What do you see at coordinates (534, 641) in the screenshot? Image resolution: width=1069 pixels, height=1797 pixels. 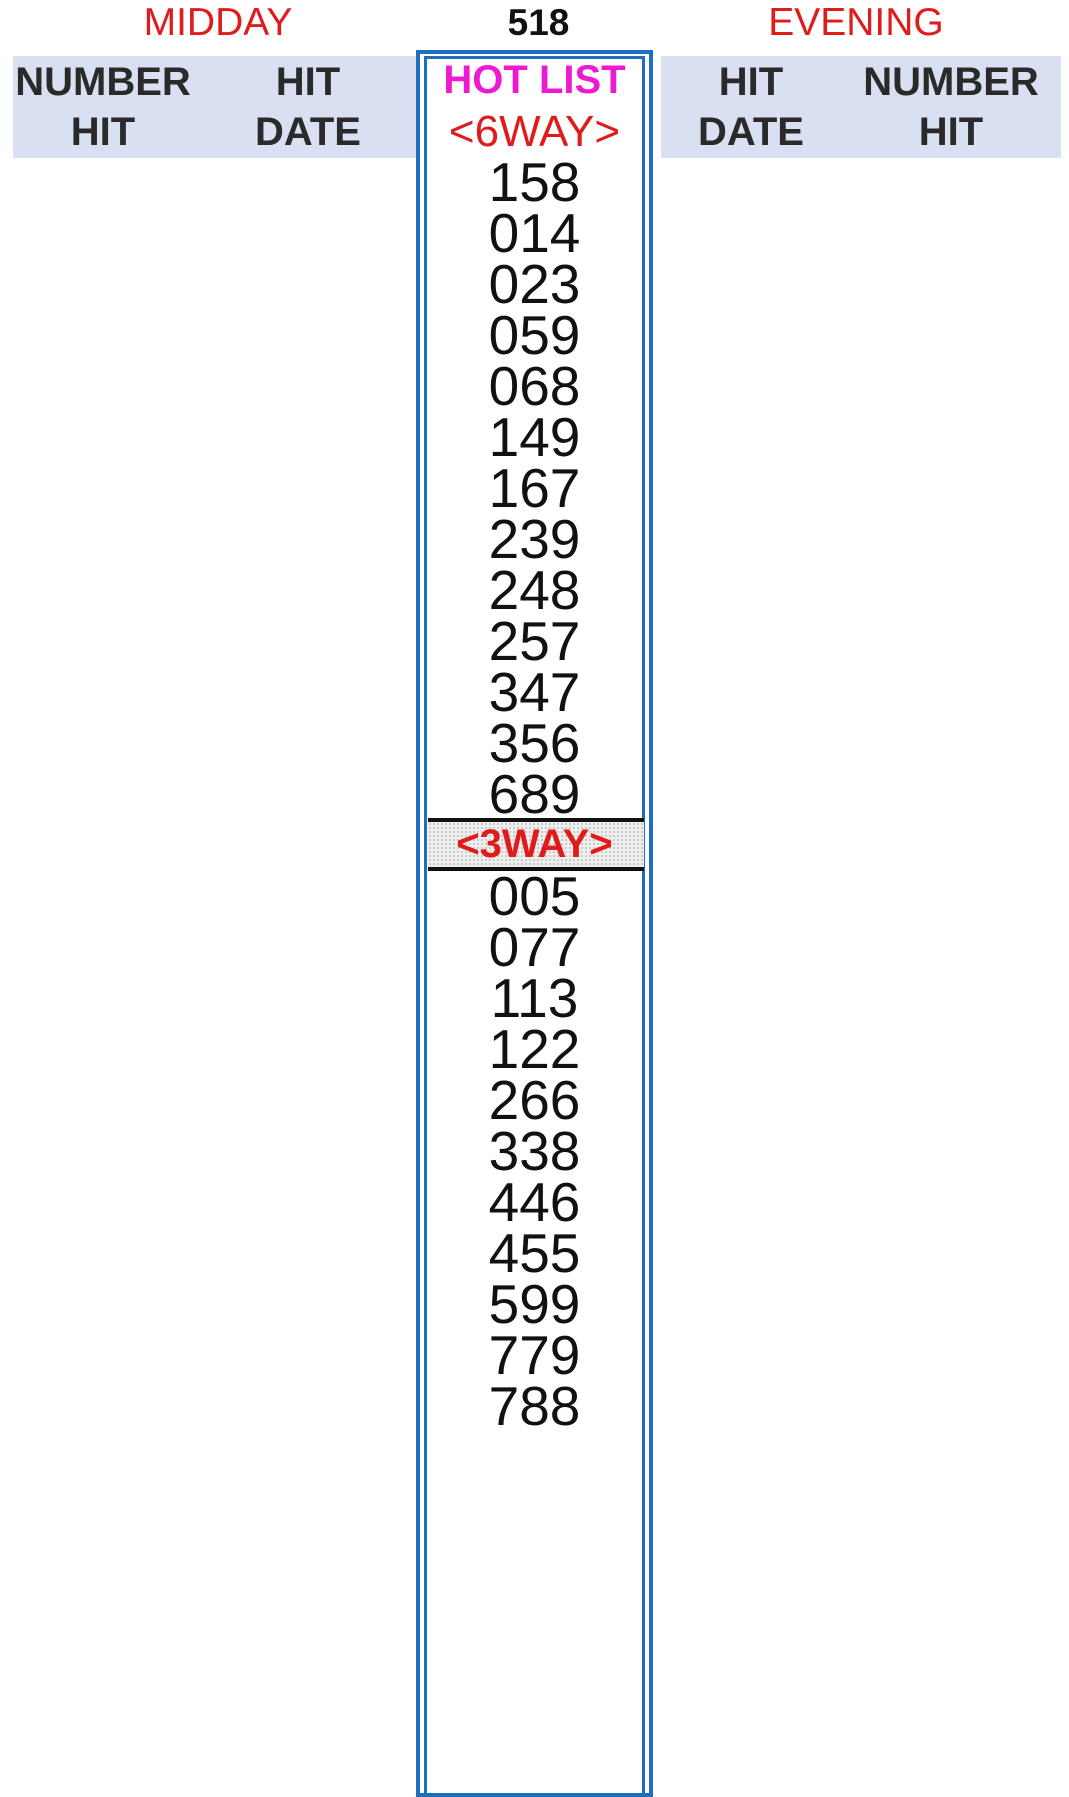 I see `six-way-number: 257` at bounding box center [534, 641].